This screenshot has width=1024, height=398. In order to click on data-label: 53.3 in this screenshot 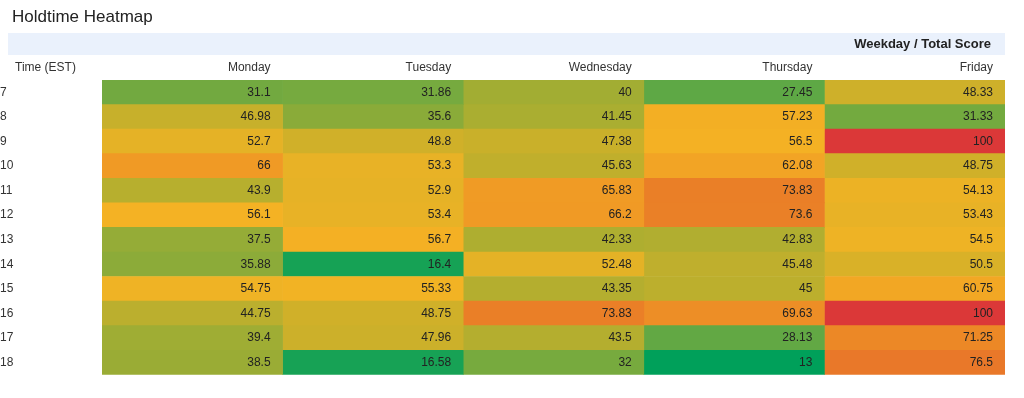, I will do `click(439, 165)`.